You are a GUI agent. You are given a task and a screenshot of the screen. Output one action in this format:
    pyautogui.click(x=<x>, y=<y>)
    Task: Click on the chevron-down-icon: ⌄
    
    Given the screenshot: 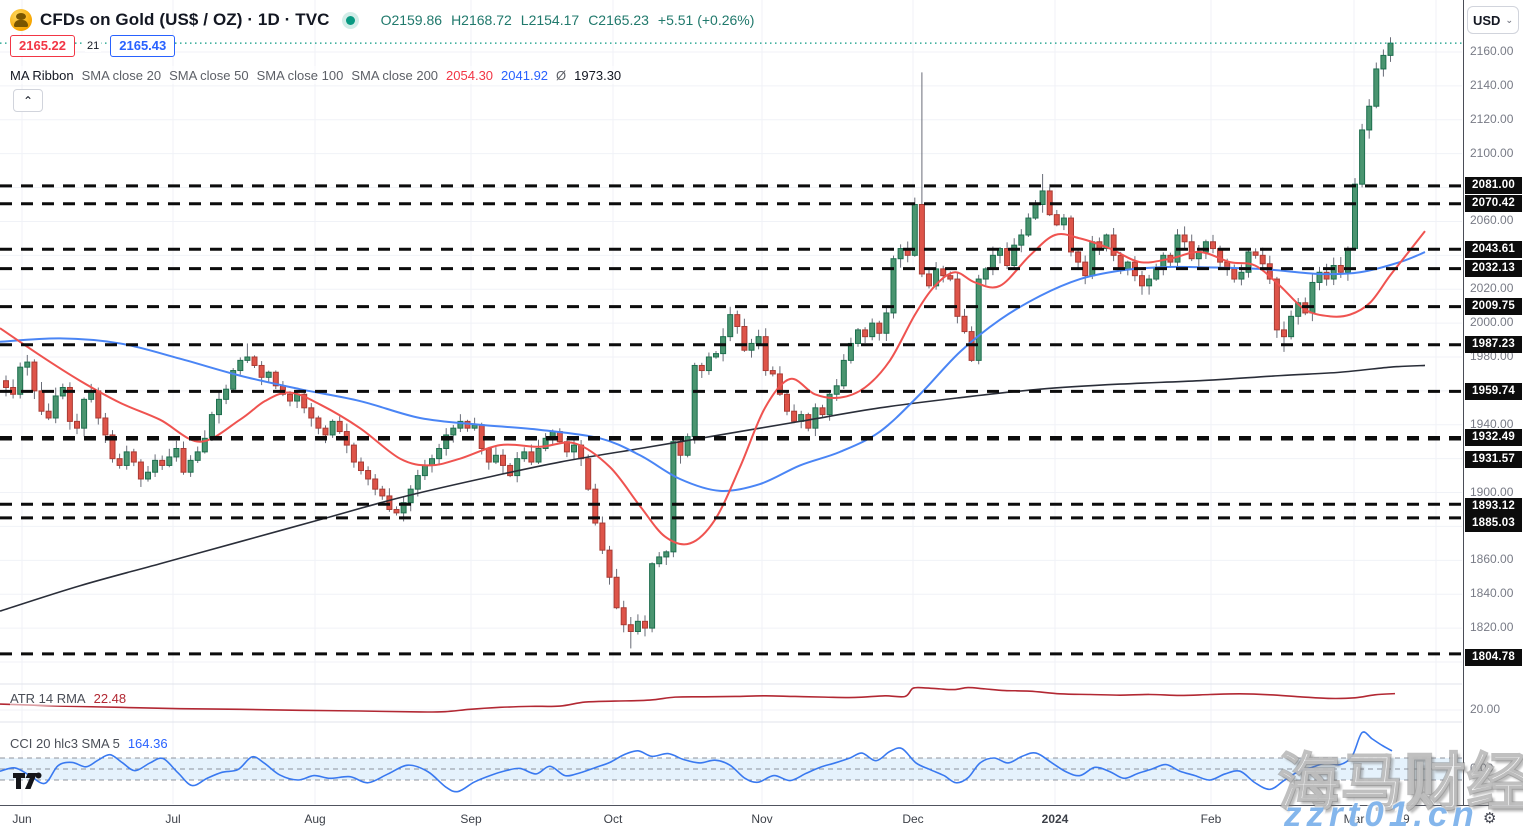 What is the action you would take?
    pyautogui.click(x=1509, y=19)
    